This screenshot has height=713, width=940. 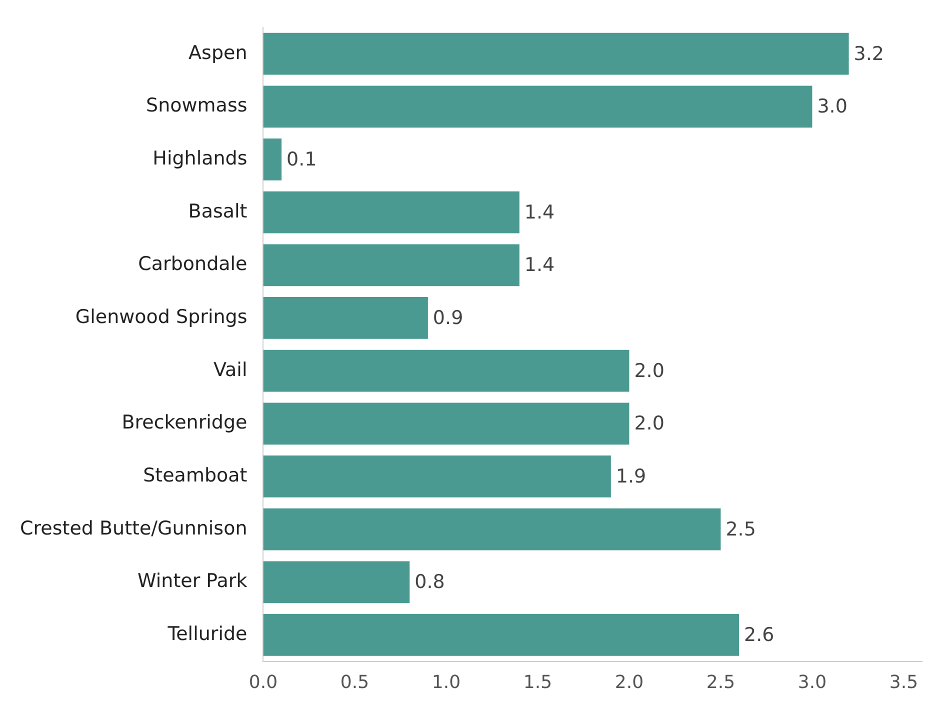 What do you see at coordinates (301, 159) in the screenshot?
I see `data-label: 0.1` at bounding box center [301, 159].